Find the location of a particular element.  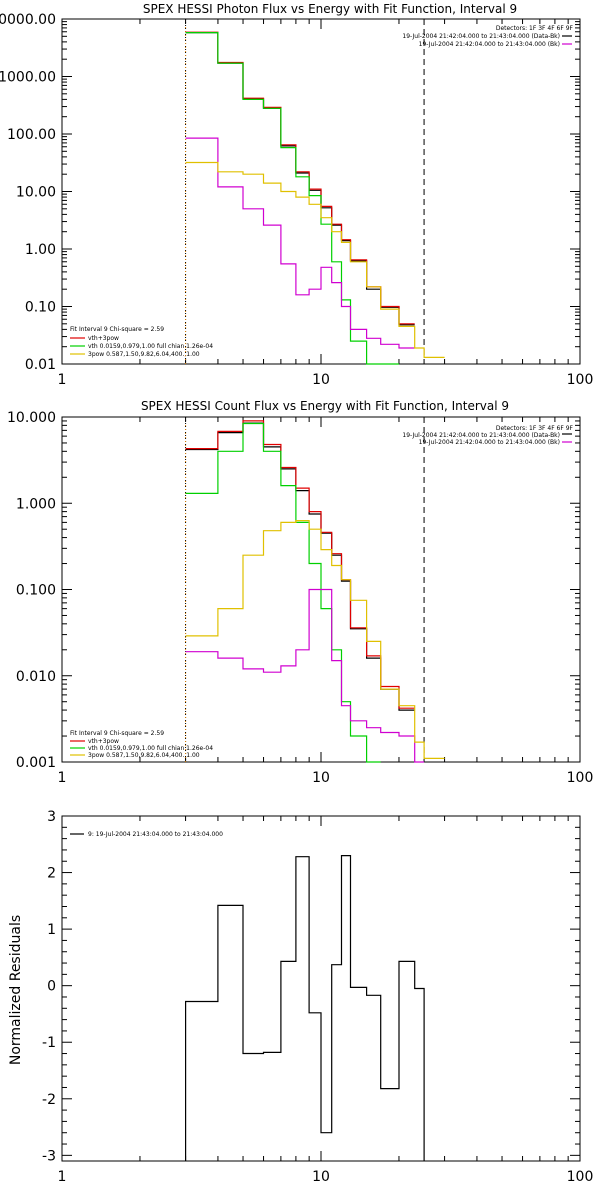

residuals-ytick-label: -3 is located at coordinates (49, 1156).